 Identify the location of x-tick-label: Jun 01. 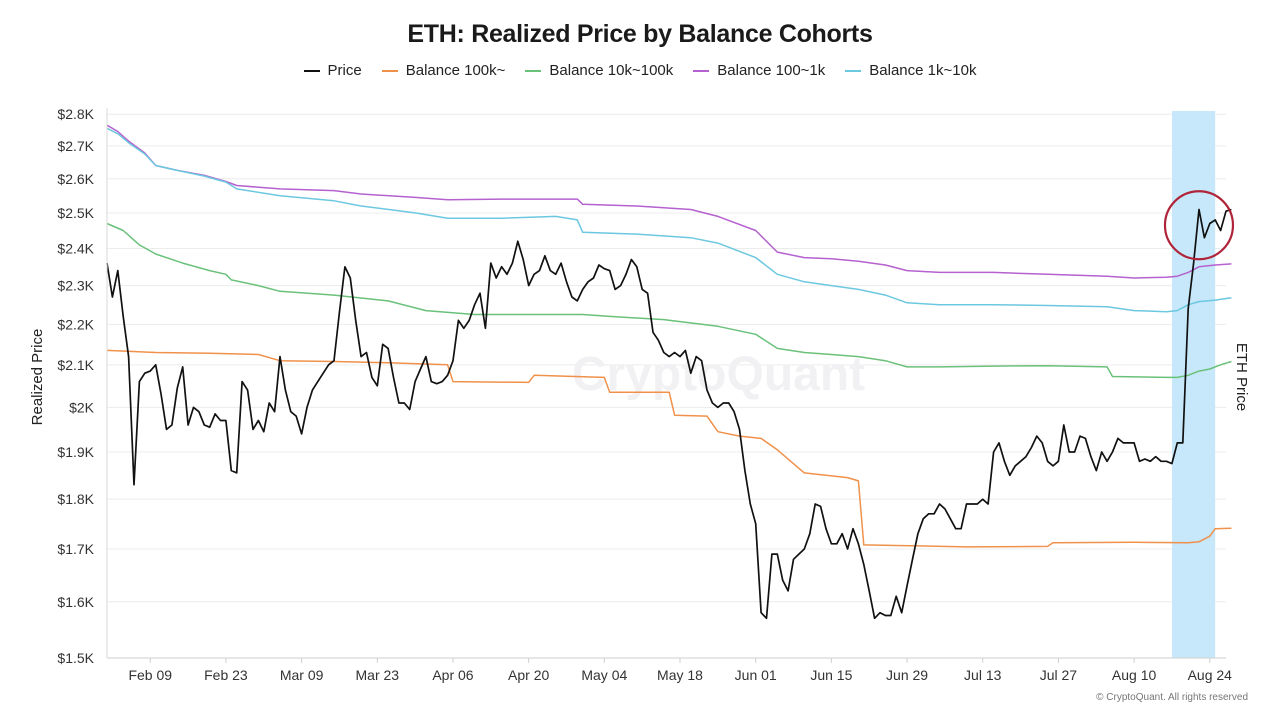
(756, 675).